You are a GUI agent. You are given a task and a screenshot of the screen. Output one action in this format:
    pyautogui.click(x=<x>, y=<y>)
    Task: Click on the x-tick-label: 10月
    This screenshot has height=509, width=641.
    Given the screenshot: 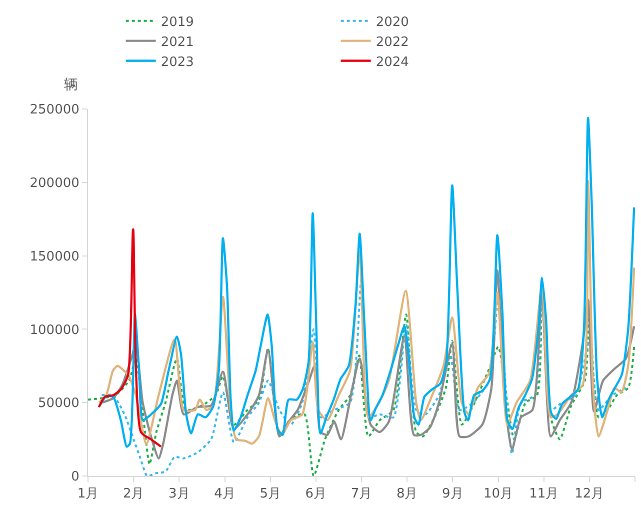 What is the action you would take?
    pyautogui.click(x=498, y=494)
    